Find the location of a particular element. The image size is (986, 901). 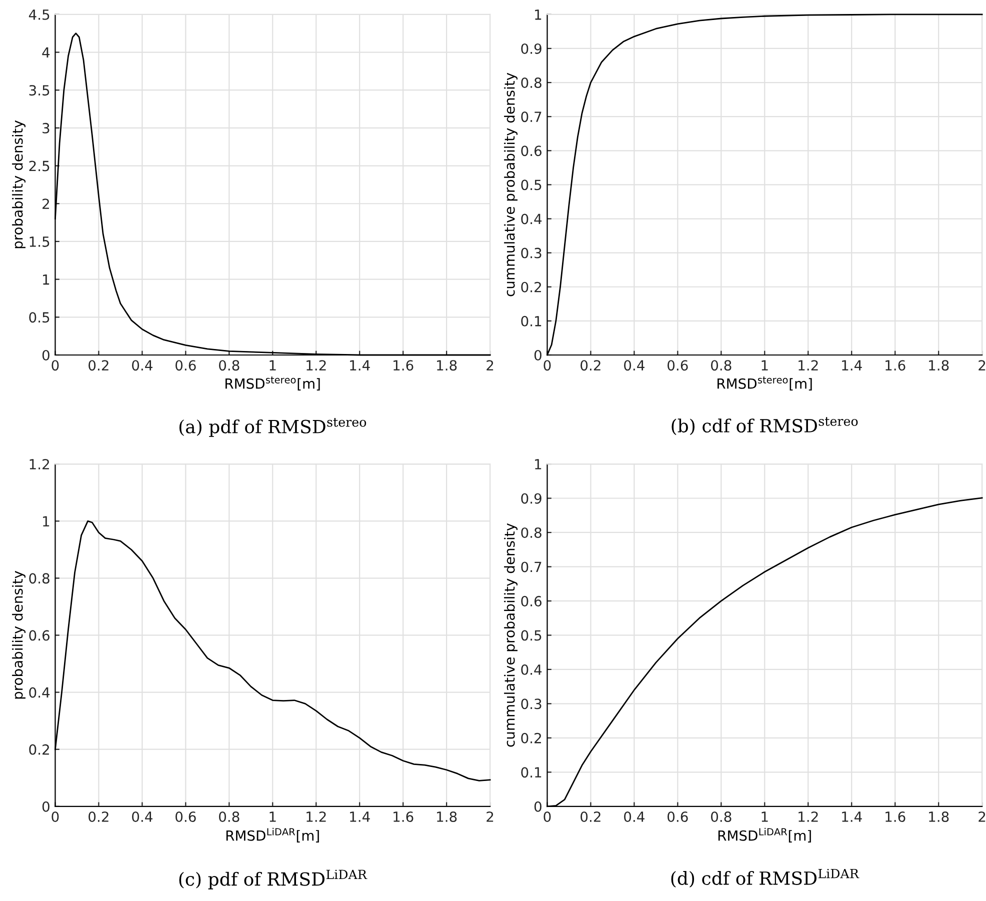

y-tick-label: 2 is located at coordinates (45, 203).